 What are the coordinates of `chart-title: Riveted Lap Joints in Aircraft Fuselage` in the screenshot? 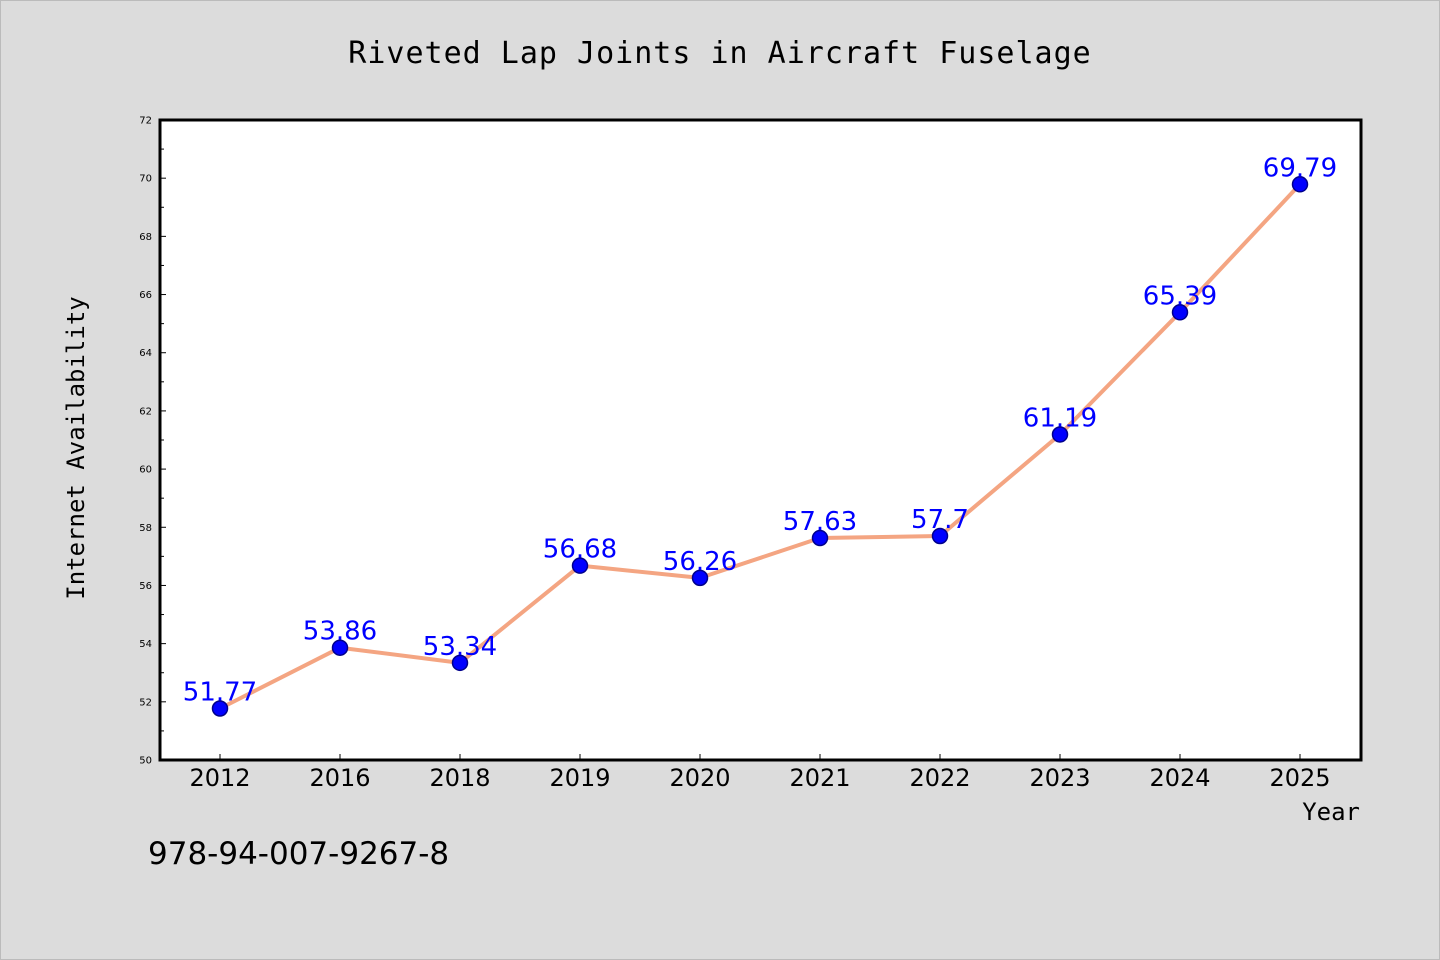 It's located at (719, 53).